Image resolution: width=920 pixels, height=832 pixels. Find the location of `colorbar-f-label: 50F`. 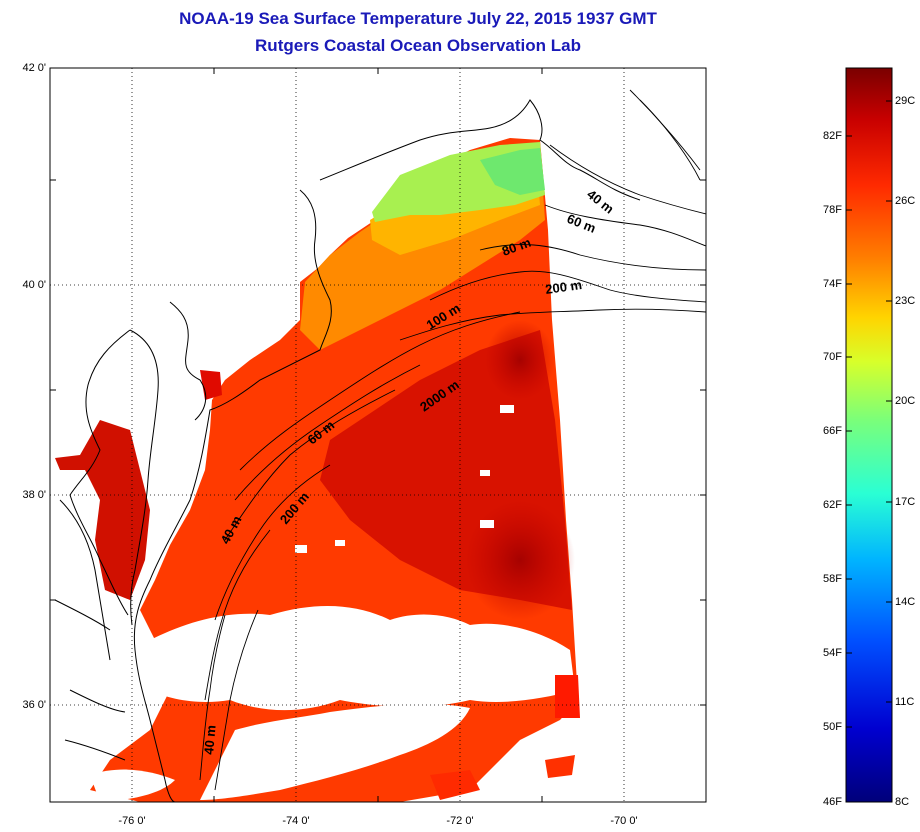

colorbar-f-label: 50F is located at coordinates (832, 727).